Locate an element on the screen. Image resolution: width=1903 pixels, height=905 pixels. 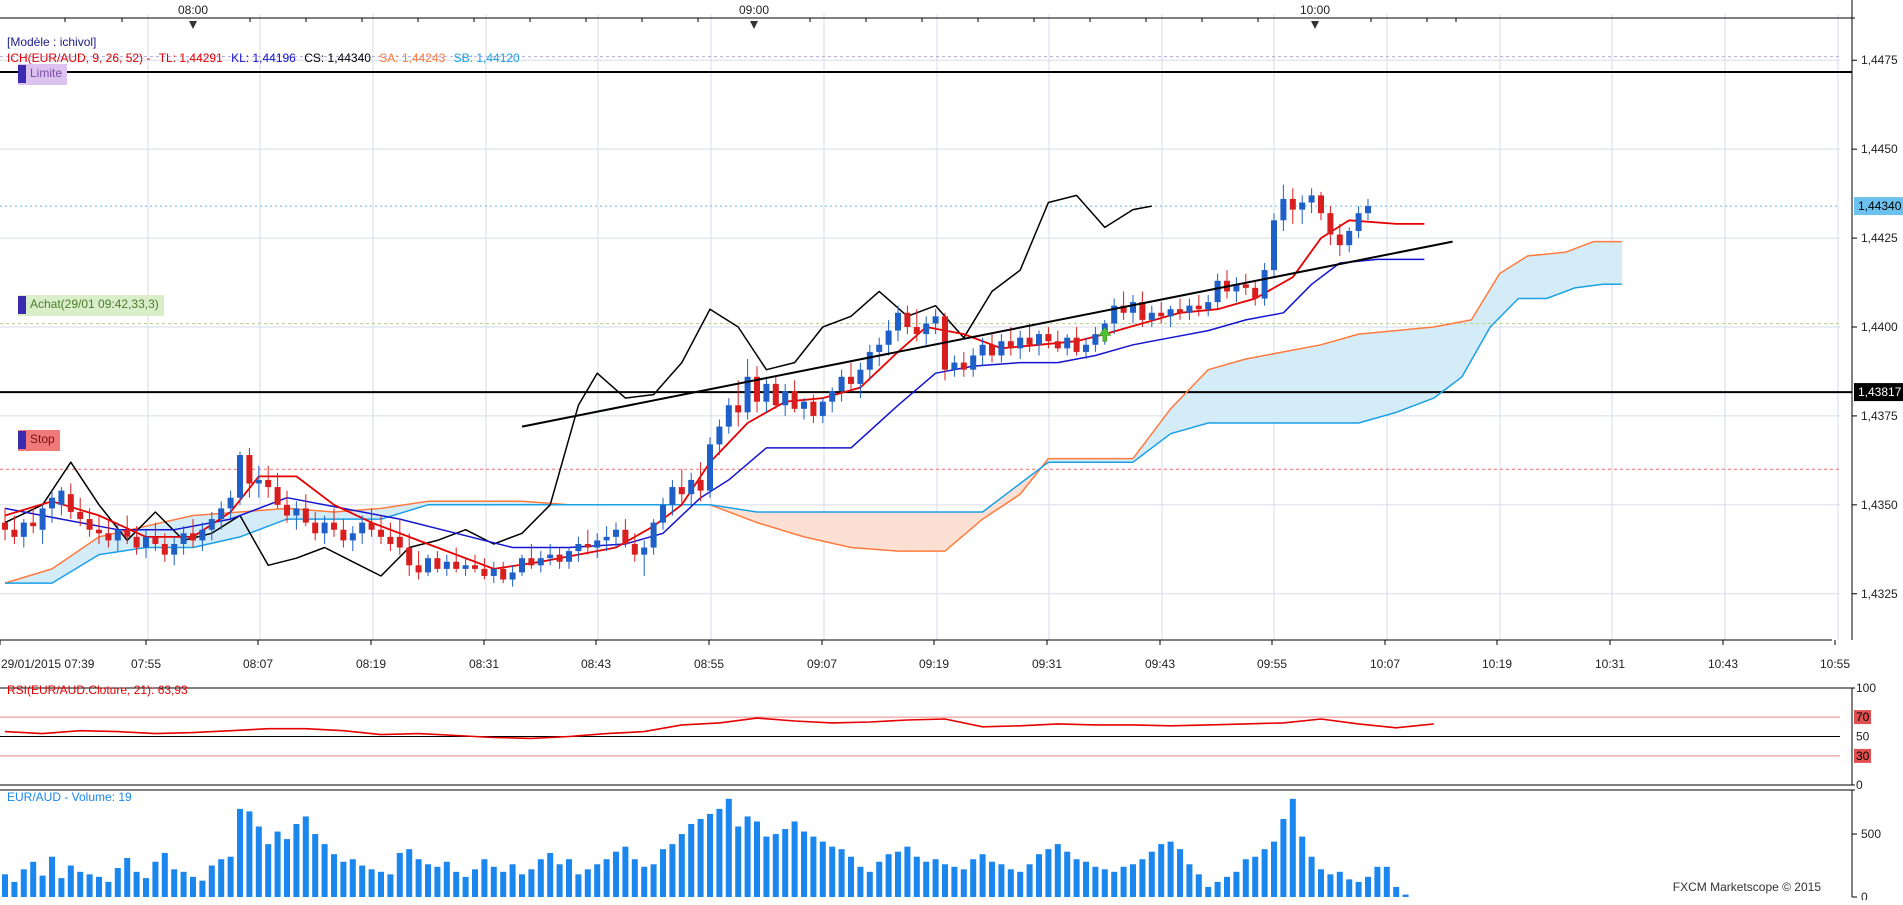
buy-arrow-icon is located at coordinates (1105, 334).